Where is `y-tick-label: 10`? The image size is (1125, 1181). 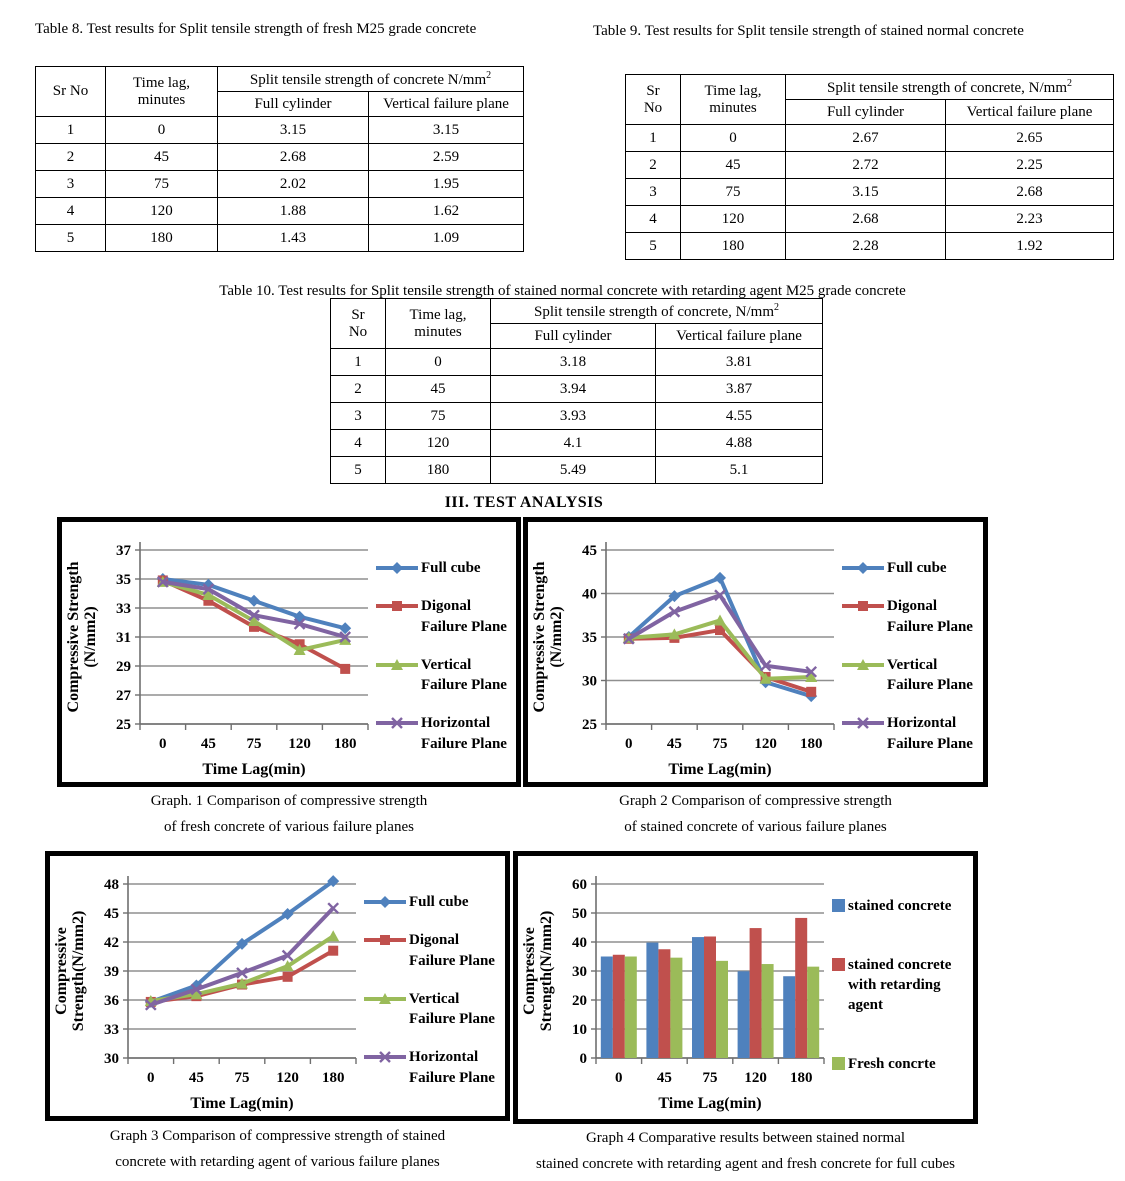
y-tick-label: 10 is located at coordinates (579, 1030).